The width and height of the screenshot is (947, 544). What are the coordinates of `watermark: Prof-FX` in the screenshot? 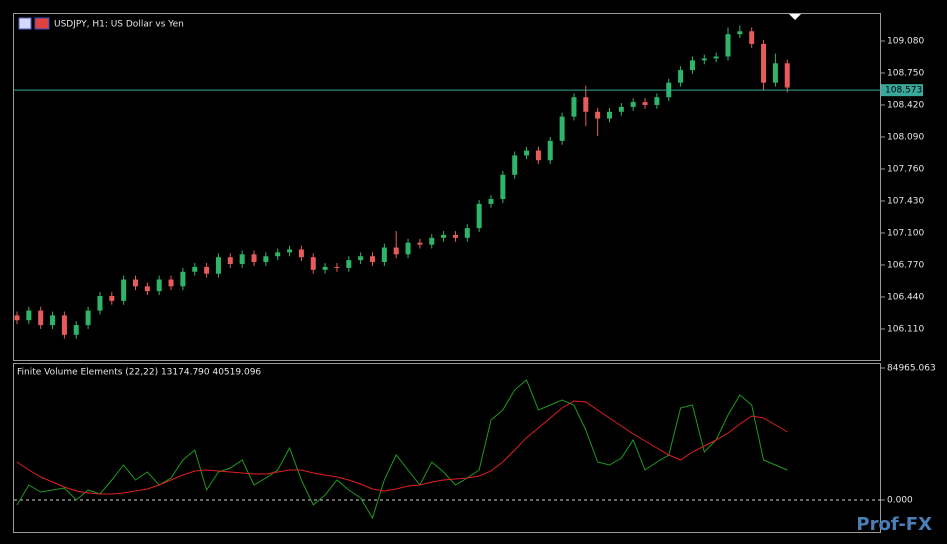 It's located at (894, 524).